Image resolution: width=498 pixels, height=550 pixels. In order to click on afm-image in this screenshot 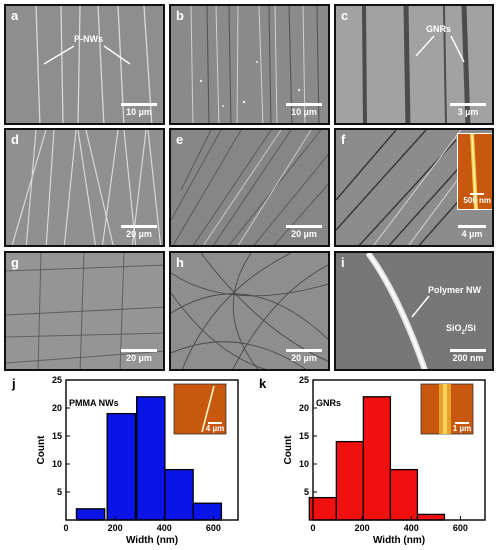, I will do `click(475, 171)`.